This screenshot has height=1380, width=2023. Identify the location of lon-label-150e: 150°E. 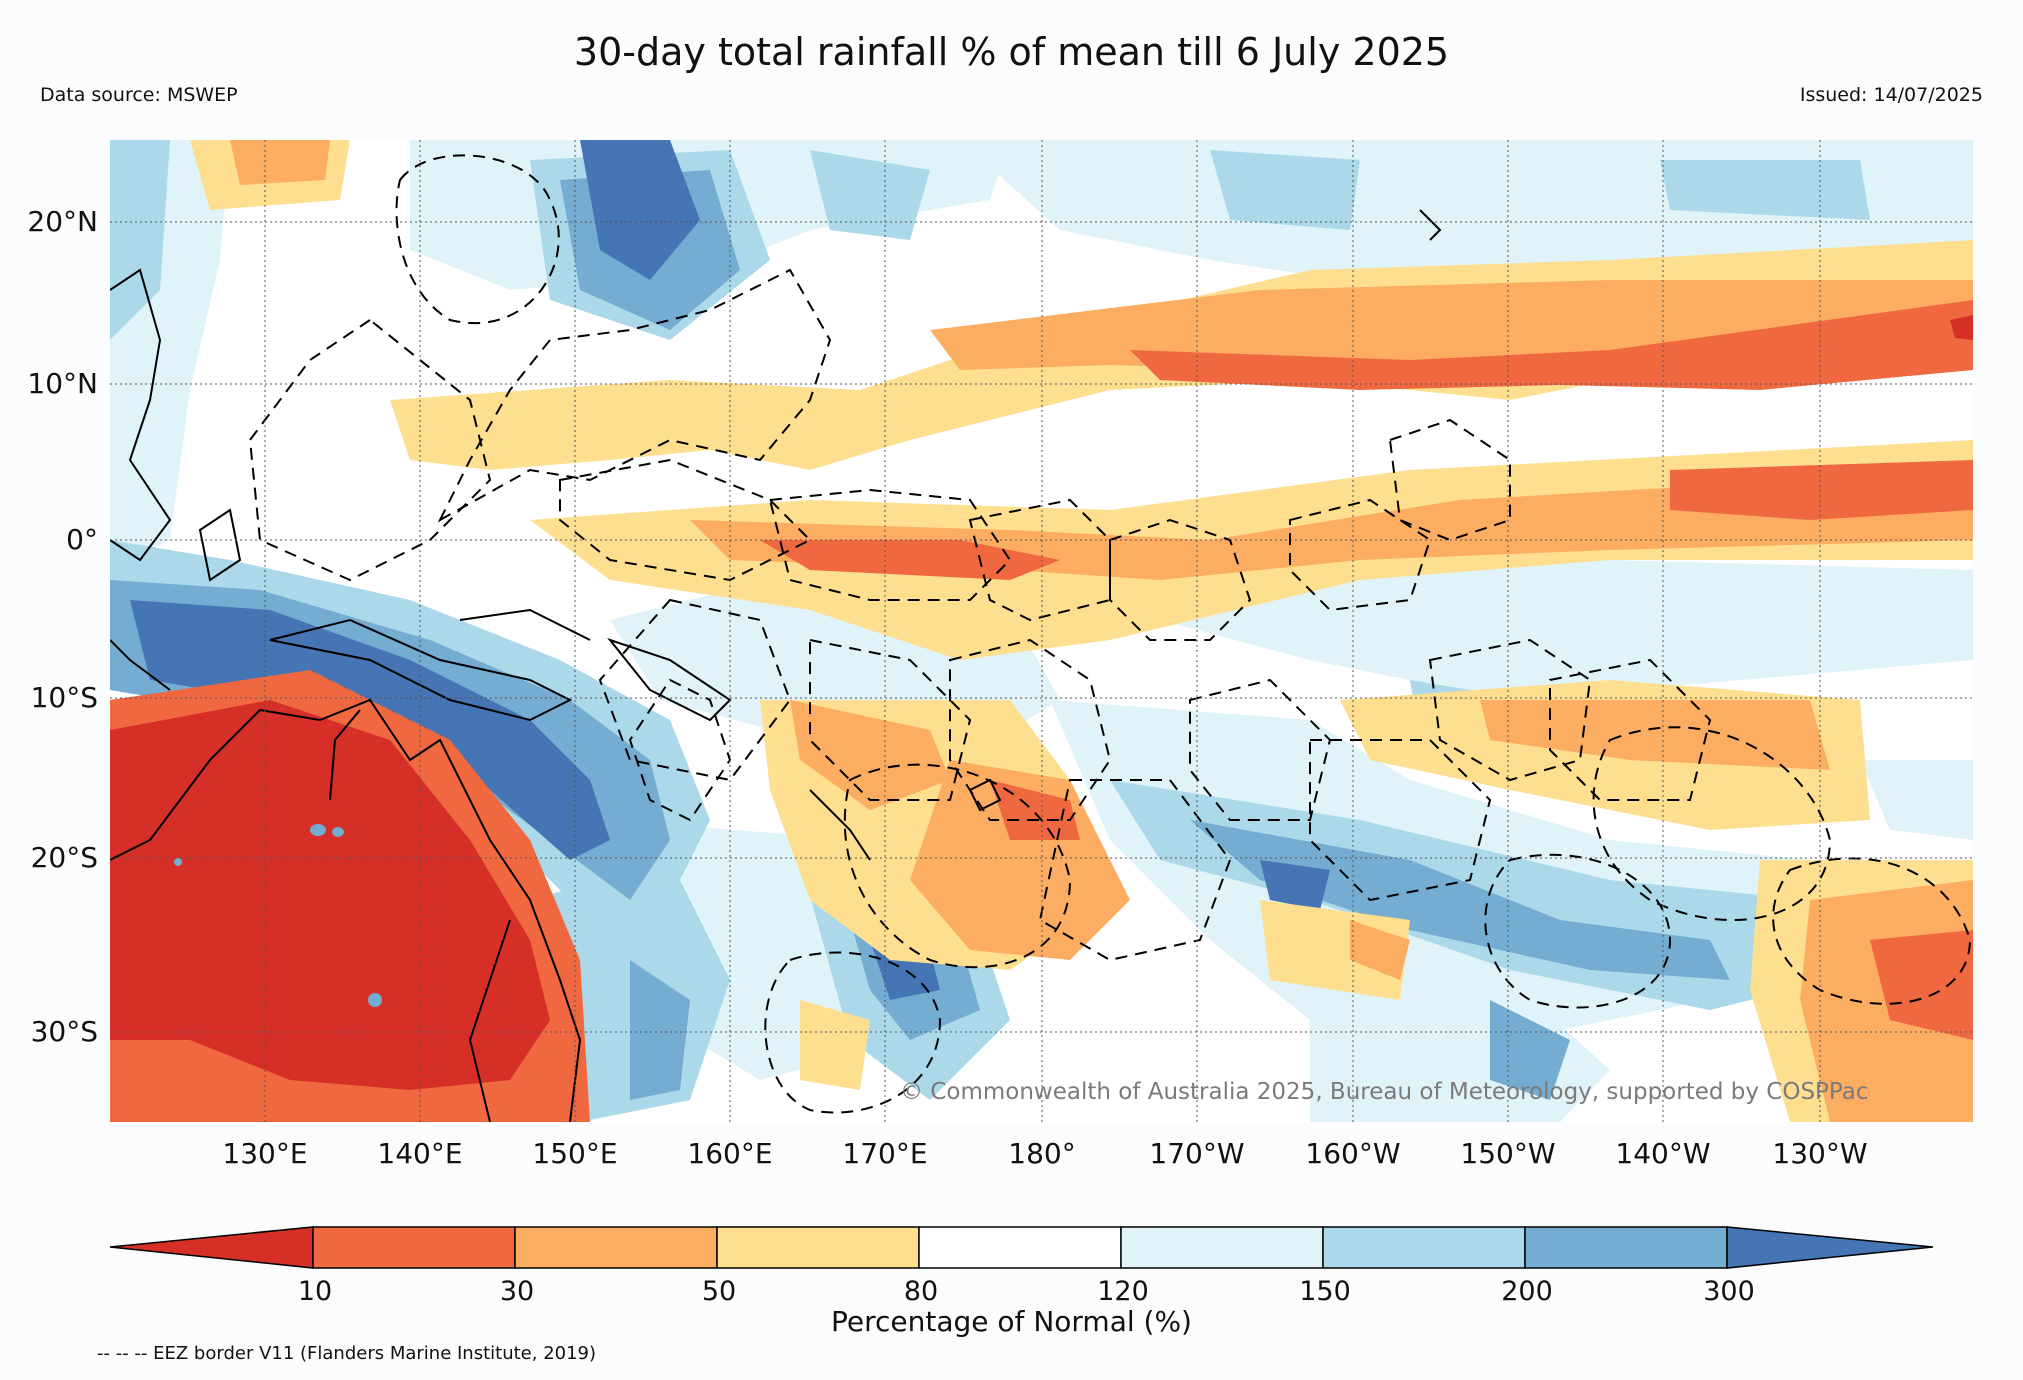
(575, 1153).